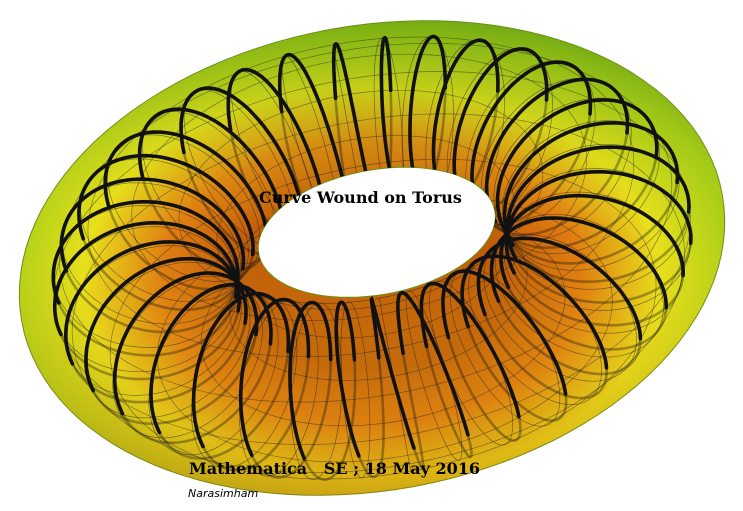  What do you see at coordinates (223, 493) in the screenshot?
I see `figure-author: Narasimham` at bounding box center [223, 493].